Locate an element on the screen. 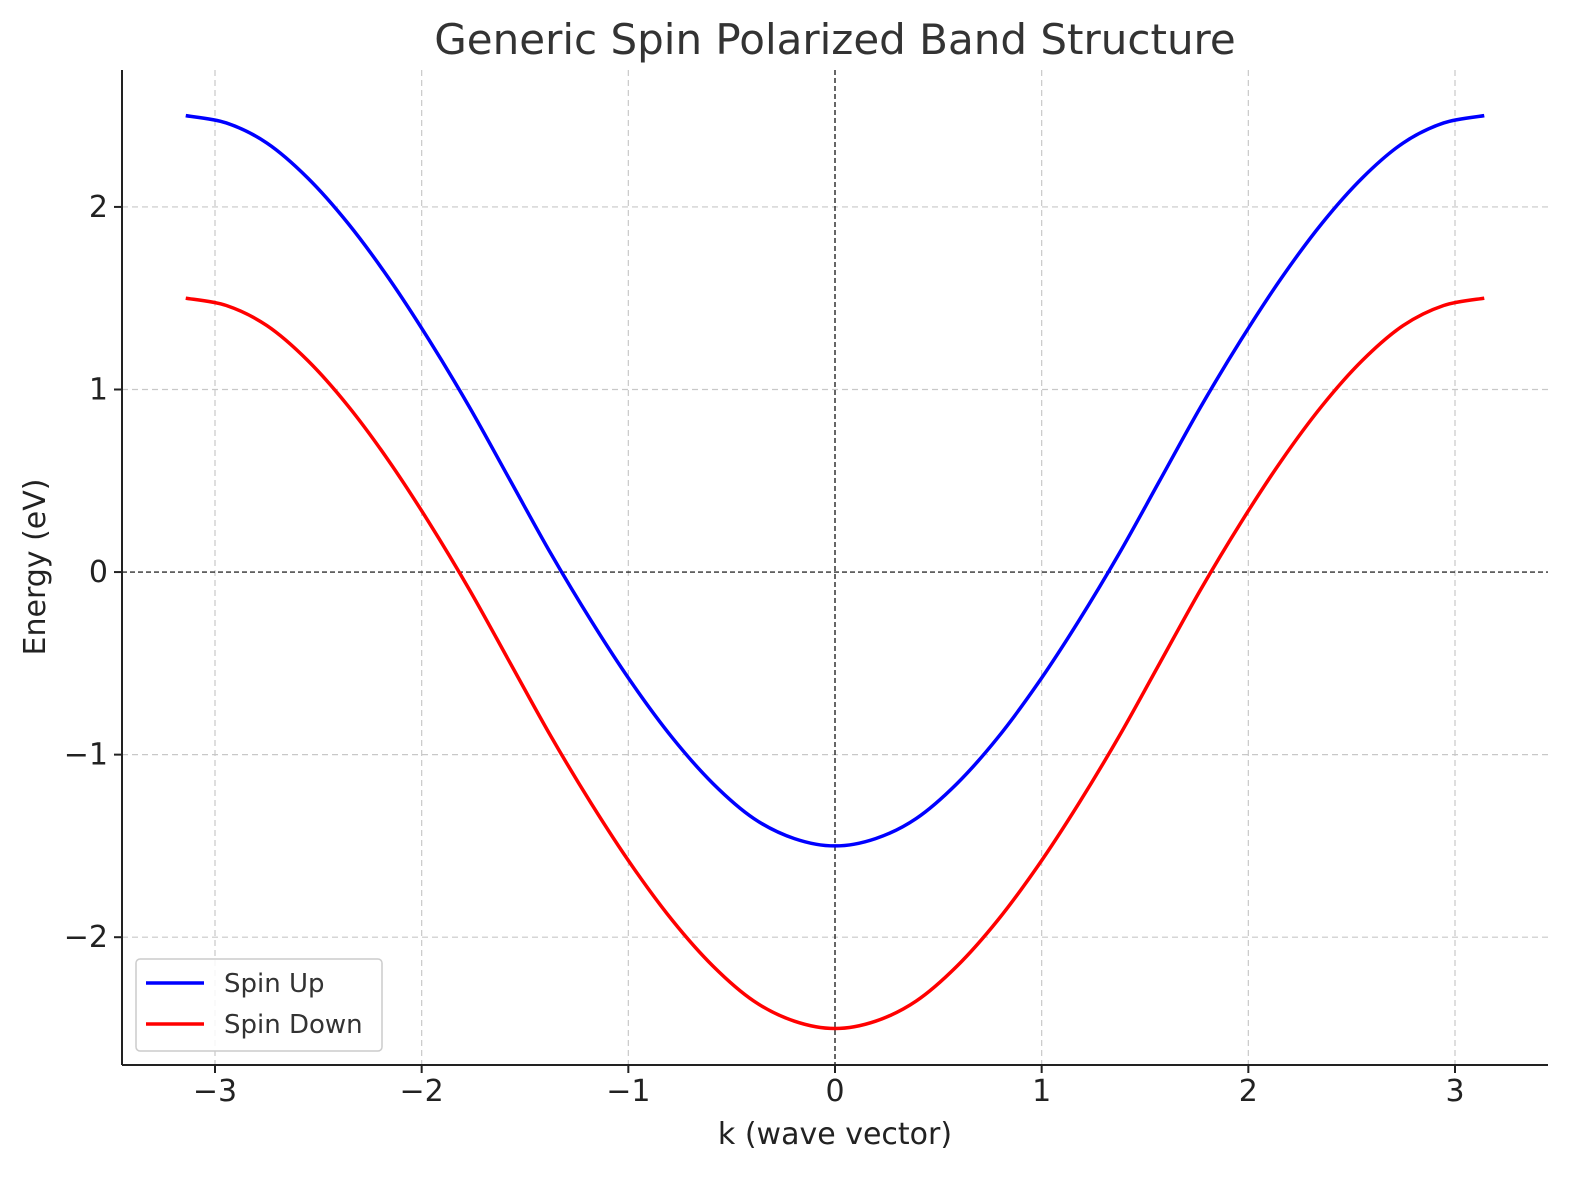 The width and height of the screenshot is (1580, 1180). y-tick-label: 0 is located at coordinates (98, 572).